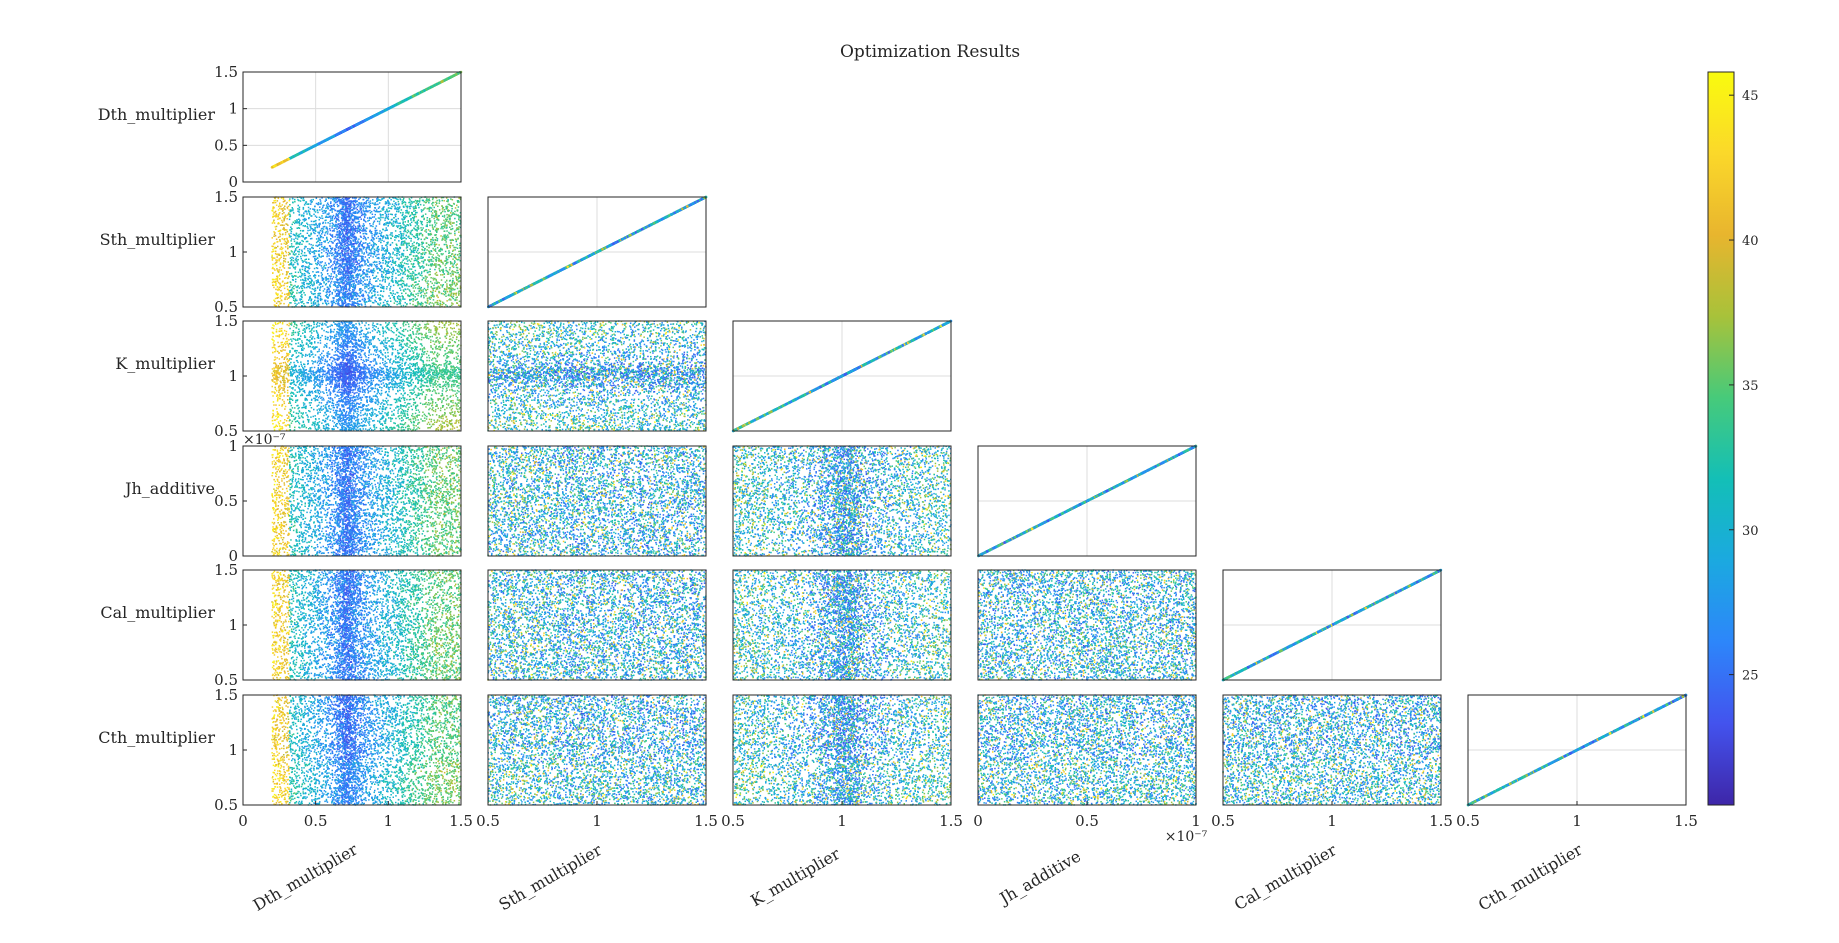 The image size is (1839, 943). What do you see at coordinates (338, 127) in the screenshot?
I see `panel-Dth_multiplier-vs-Dth_multiplier: 00.511.5` at bounding box center [338, 127].